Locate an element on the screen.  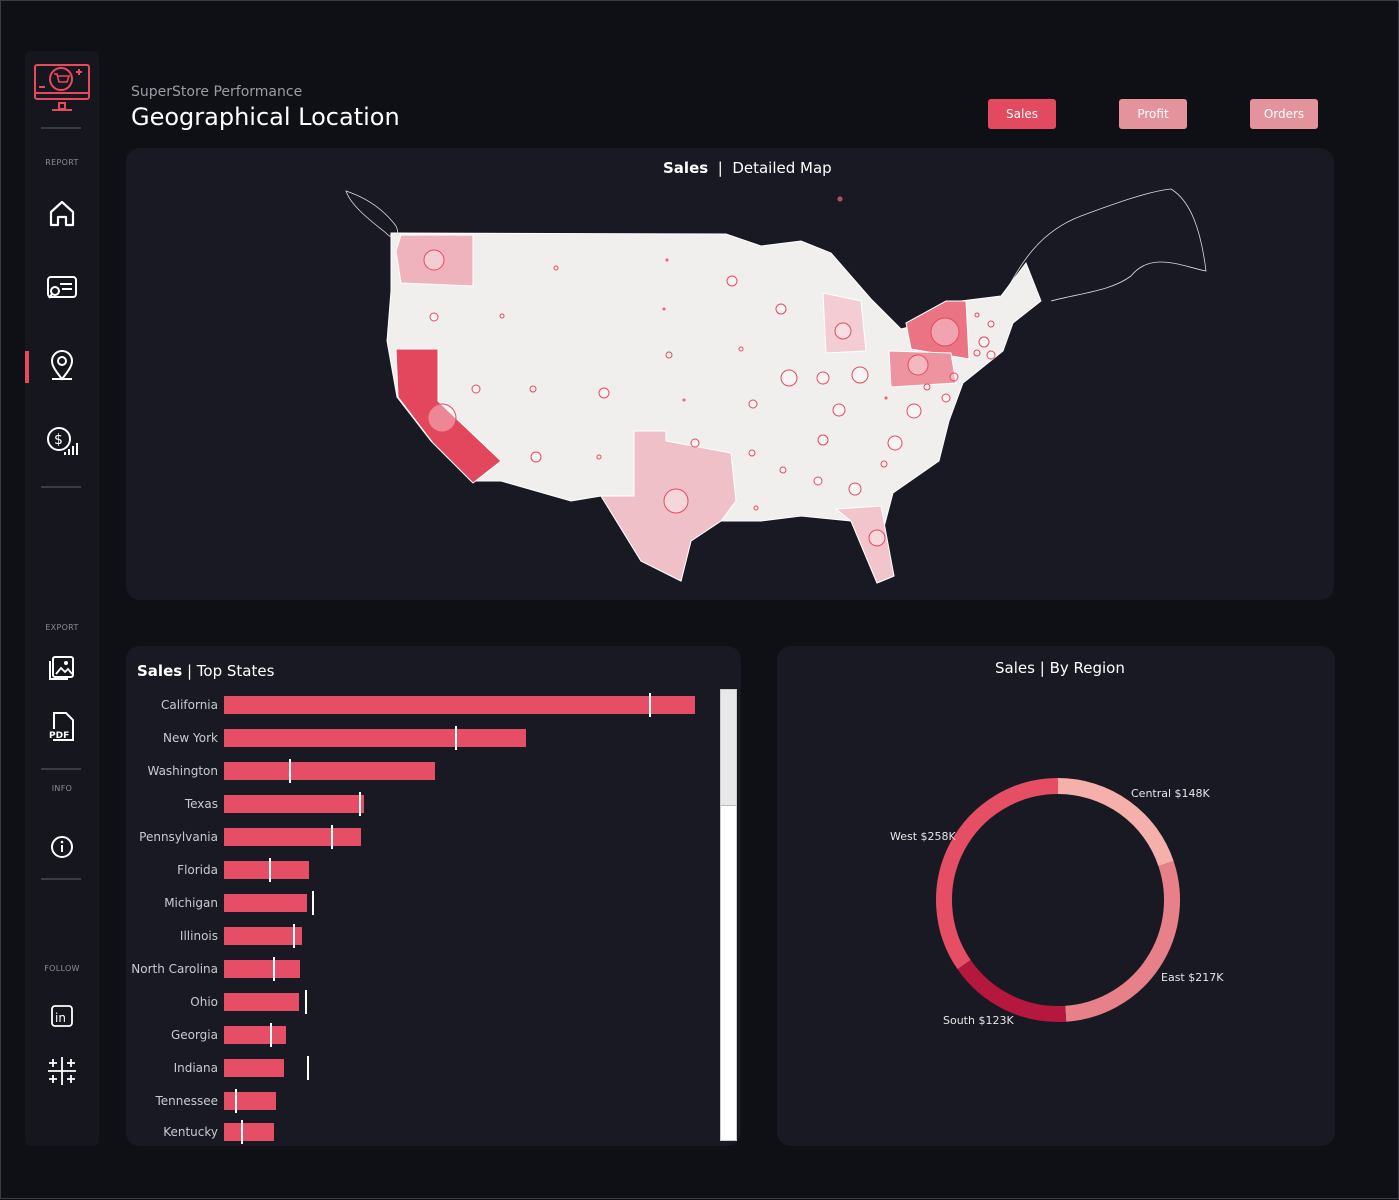
bar-label: Florida is located at coordinates (197, 870).